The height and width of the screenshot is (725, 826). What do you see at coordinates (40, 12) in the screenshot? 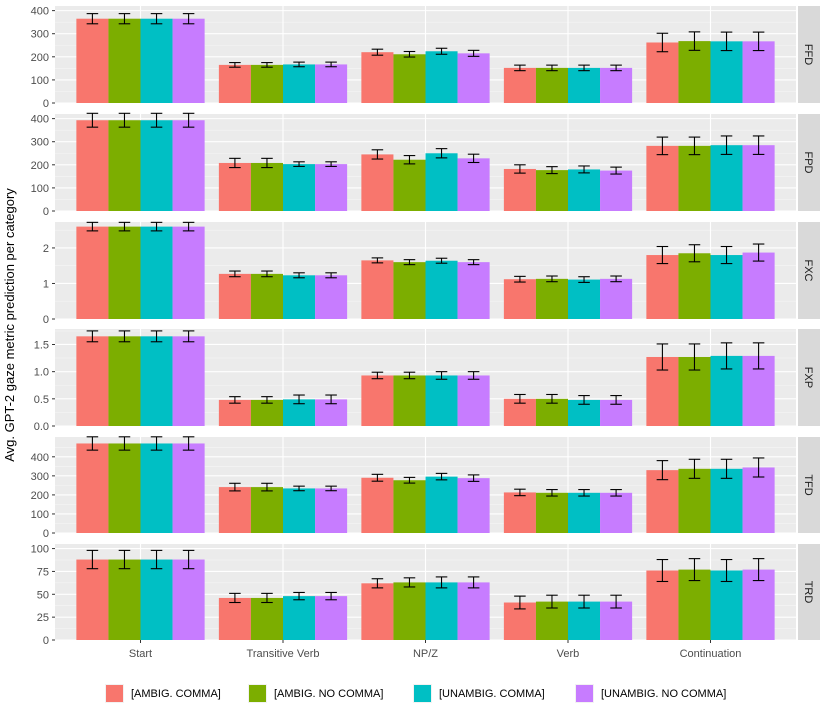
I see `y-tick-label: 400` at bounding box center [40, 12].